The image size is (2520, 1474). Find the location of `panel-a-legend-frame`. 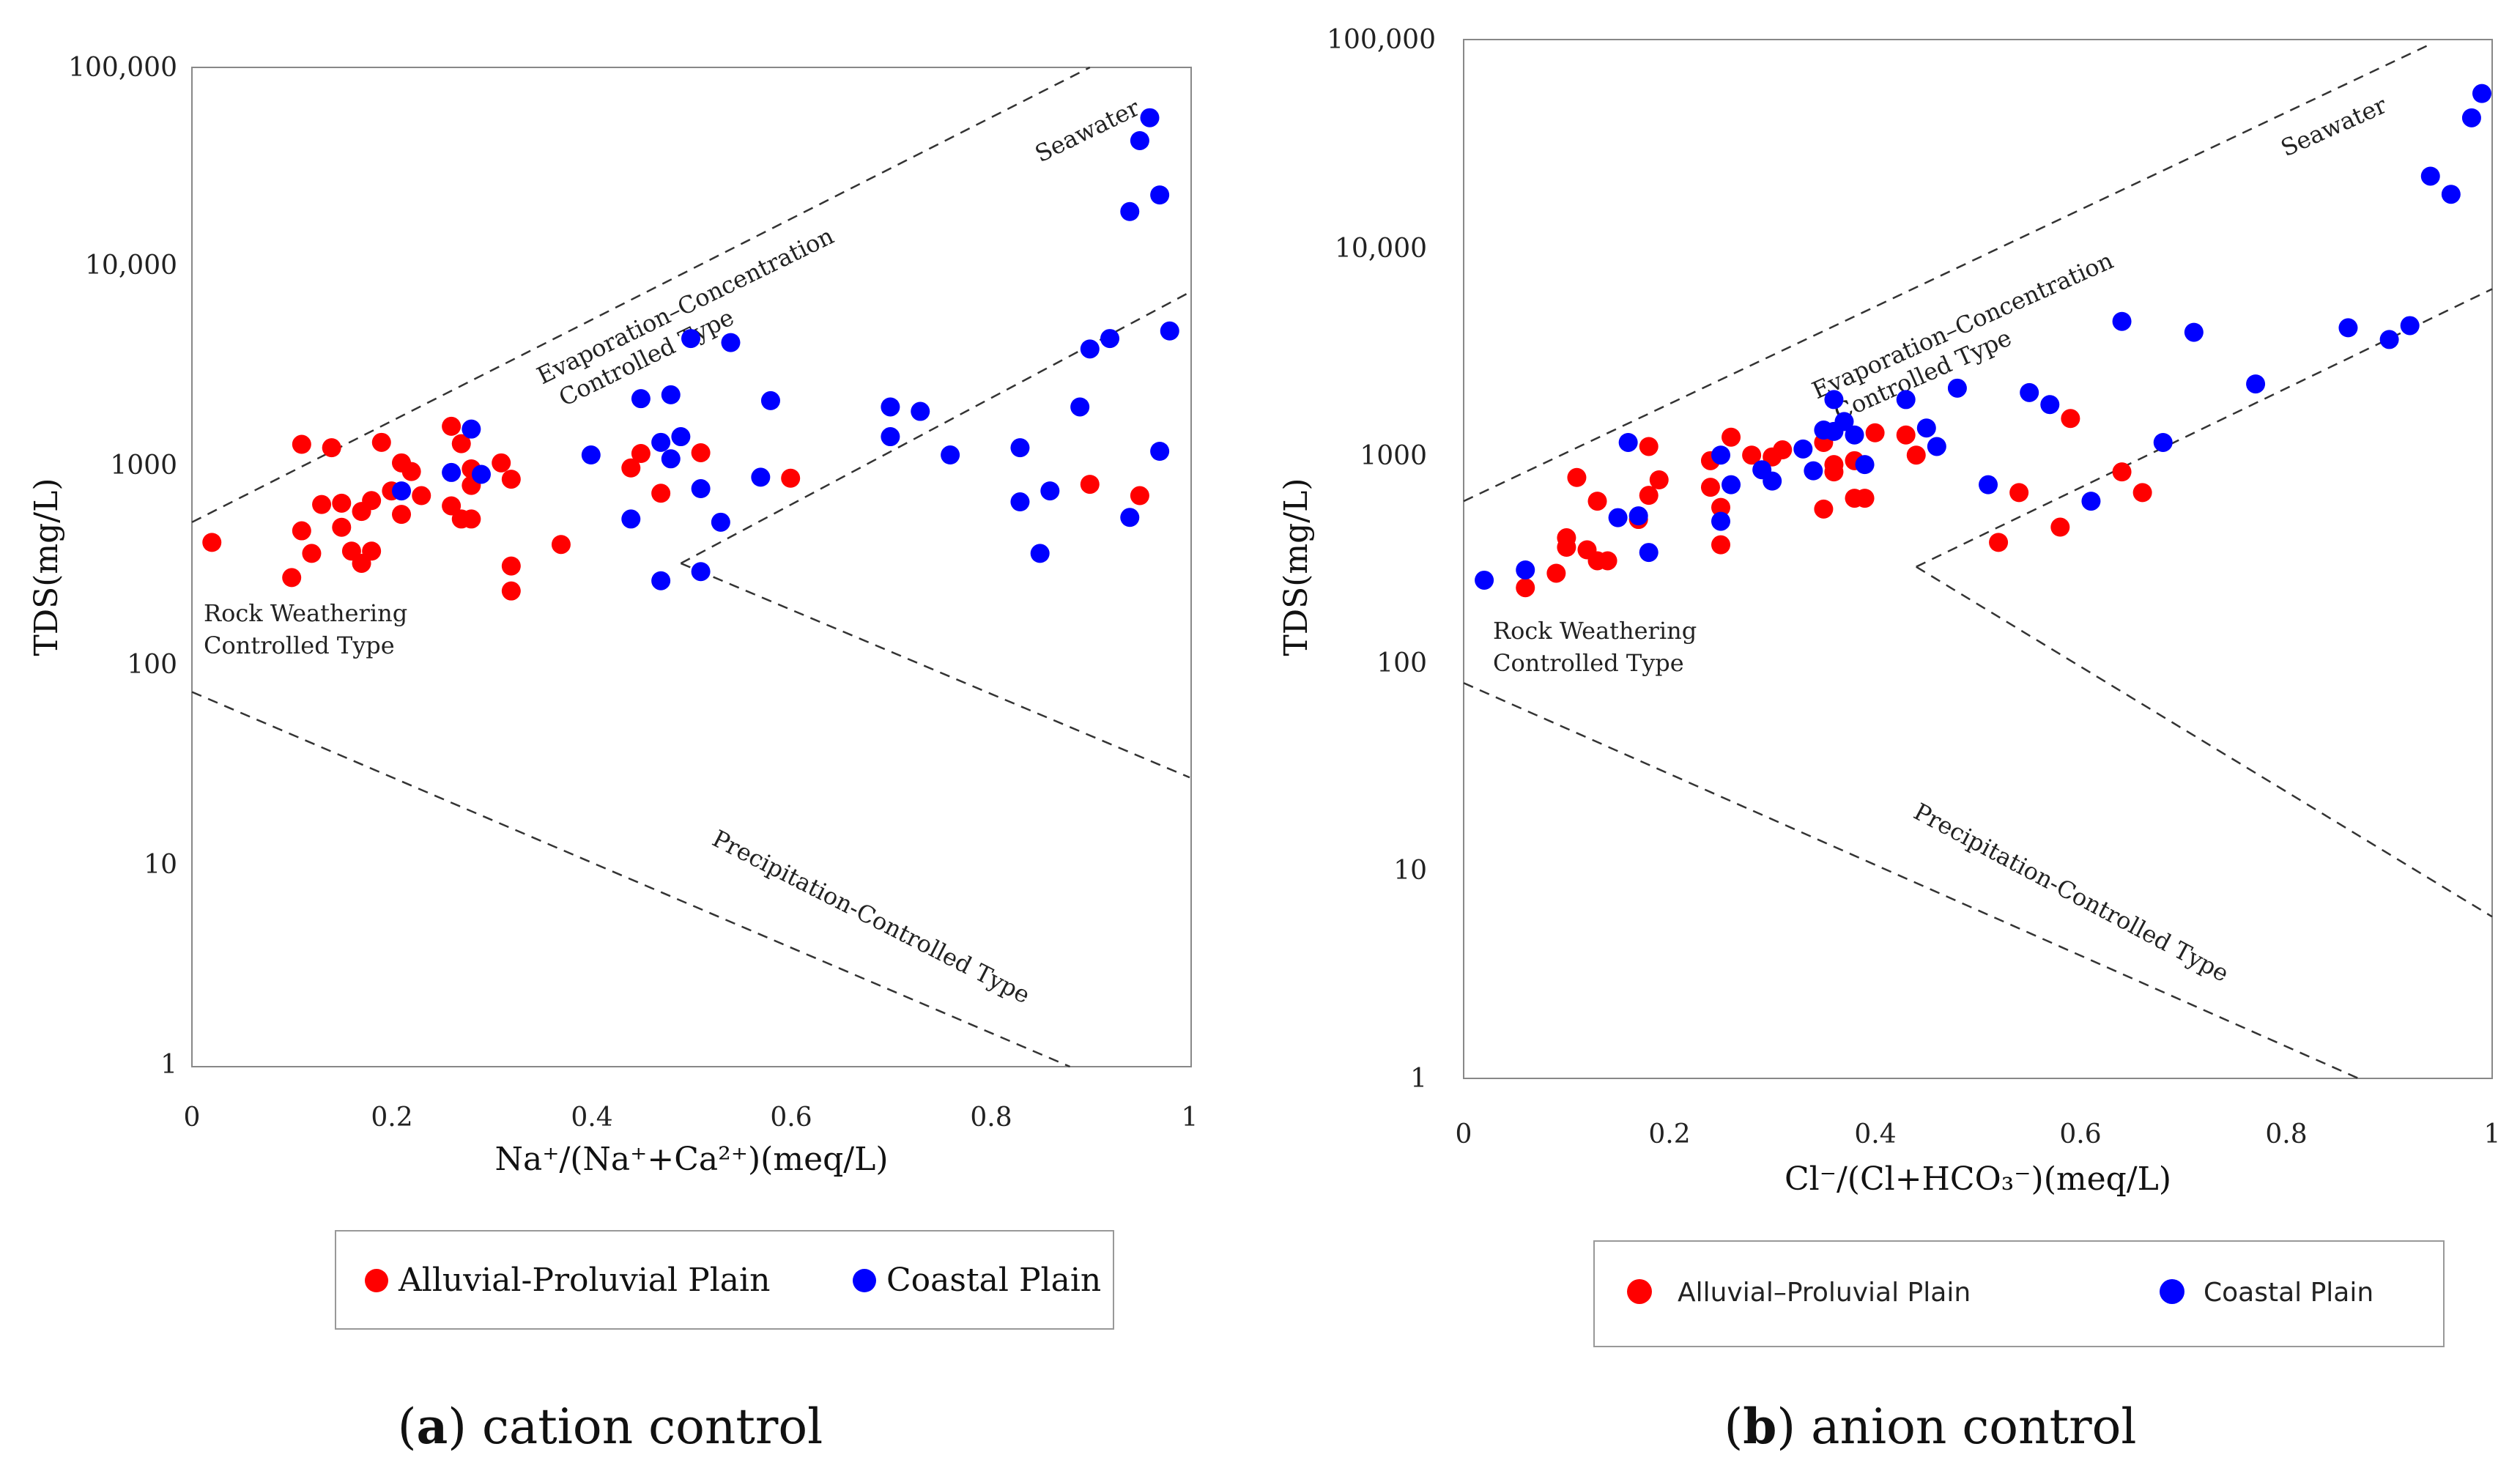

panel-a-legend-frame is located at coordinates (724, 1280).